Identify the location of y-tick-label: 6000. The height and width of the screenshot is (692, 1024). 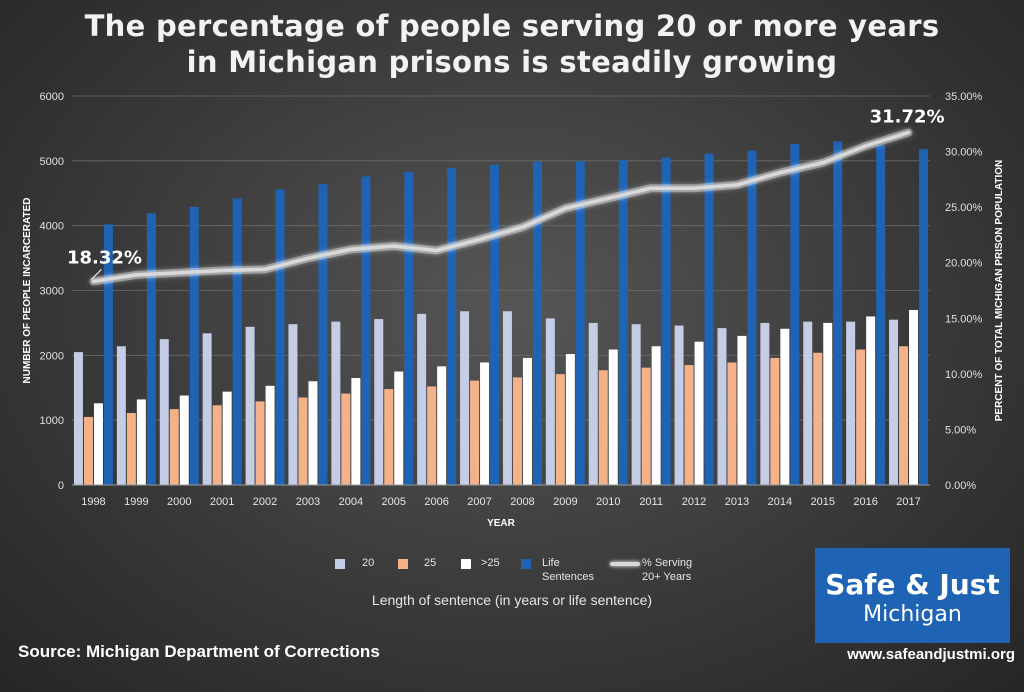
(52, 97).